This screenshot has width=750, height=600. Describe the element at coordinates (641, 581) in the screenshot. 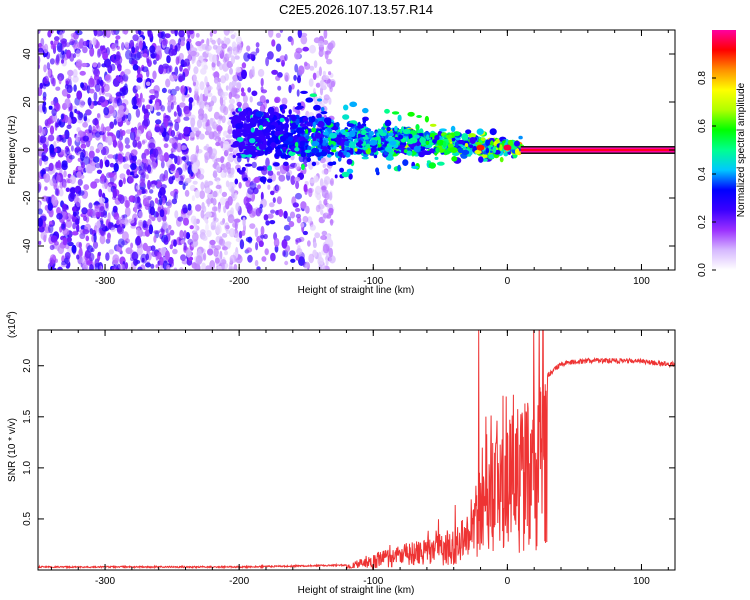

I see `x-tick-label: 100` at that location.